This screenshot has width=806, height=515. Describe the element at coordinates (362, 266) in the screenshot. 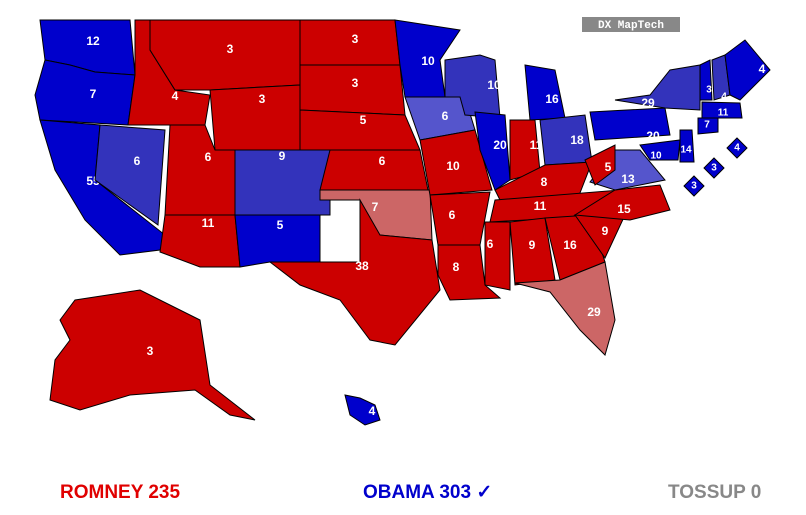

I see `electoral-votes: 38` at that location.